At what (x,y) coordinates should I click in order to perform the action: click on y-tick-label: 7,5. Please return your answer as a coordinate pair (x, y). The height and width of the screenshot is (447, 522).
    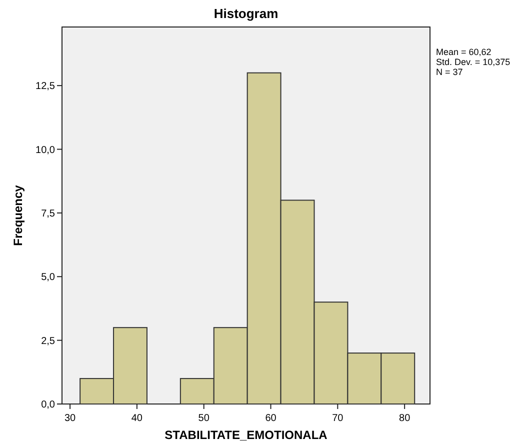
    Looking at the image, I should click on (48, 214).